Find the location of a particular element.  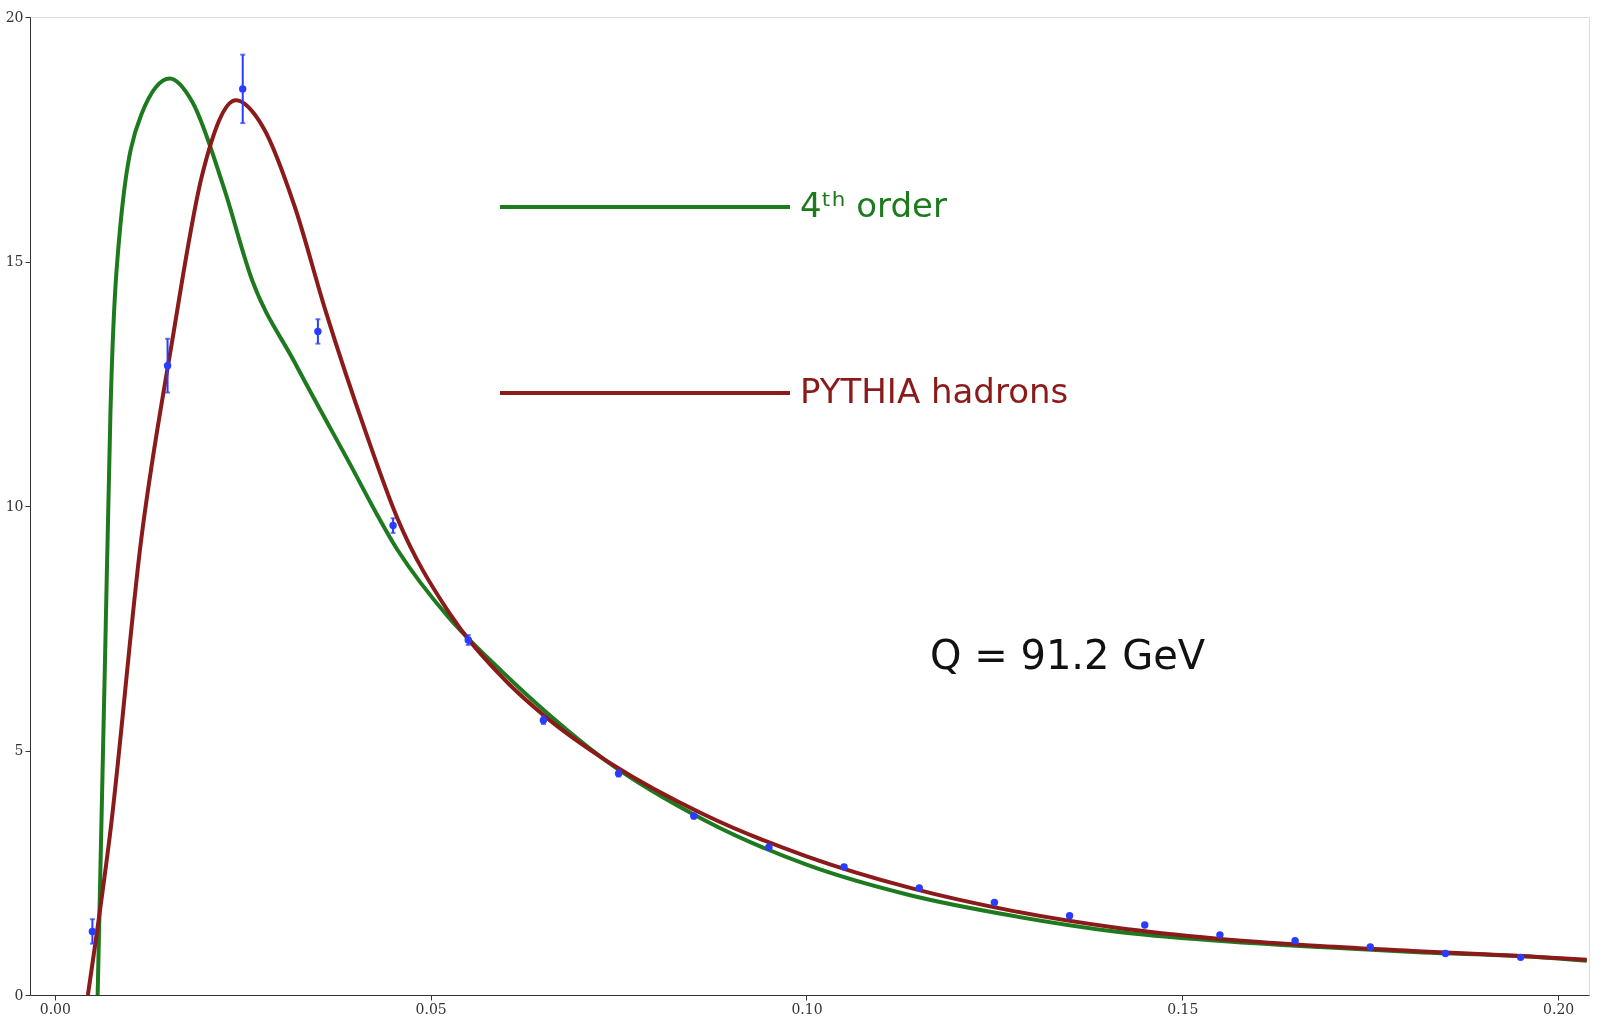

x-tick-label: 0.00 is located at coordinates (55, 1008).